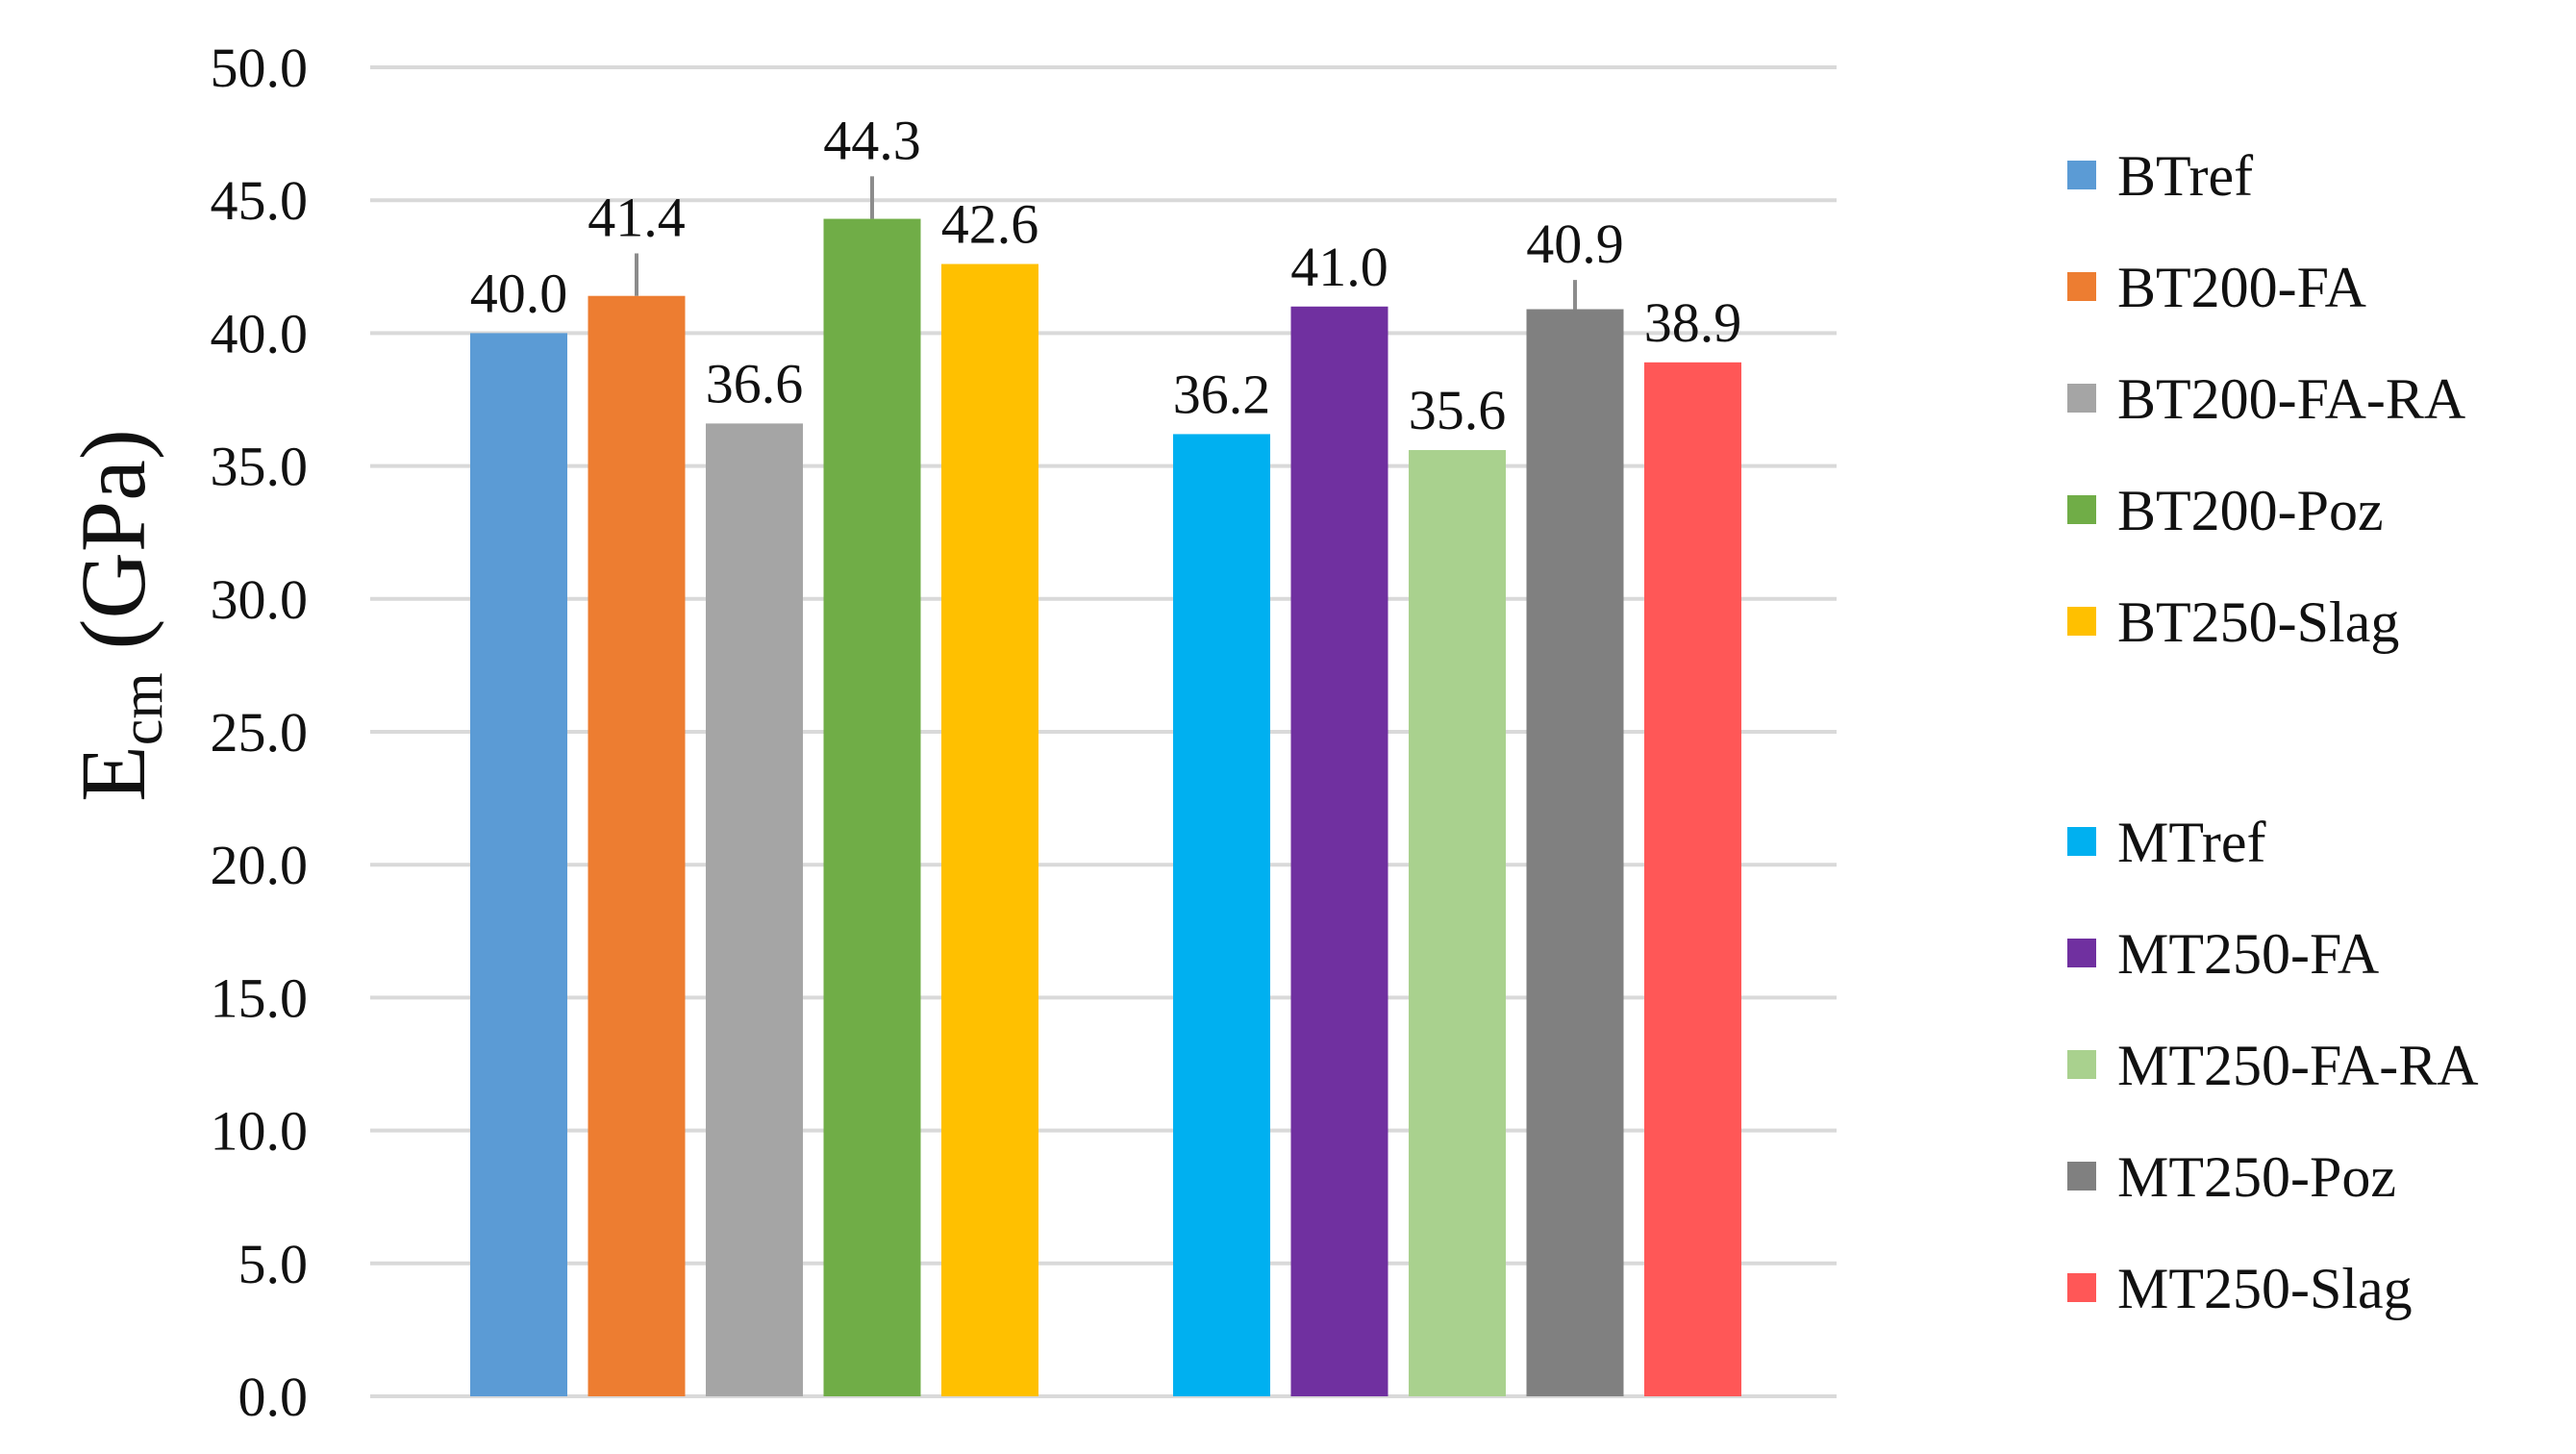 The height and width of the screenshot is (1454, 2576). What do you see at coordinates (260, 467) in the screenshot?
I see `y-tick-label: 35.0` at bounding box center [260, 467].